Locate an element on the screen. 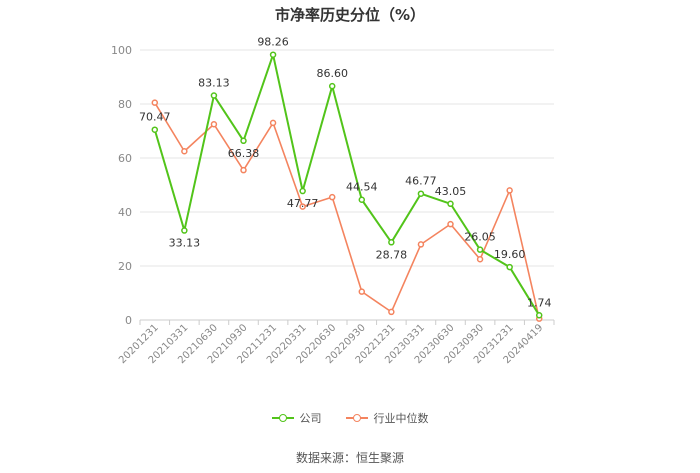  y-tick-label: 0 is located at coordinates (128, 320).